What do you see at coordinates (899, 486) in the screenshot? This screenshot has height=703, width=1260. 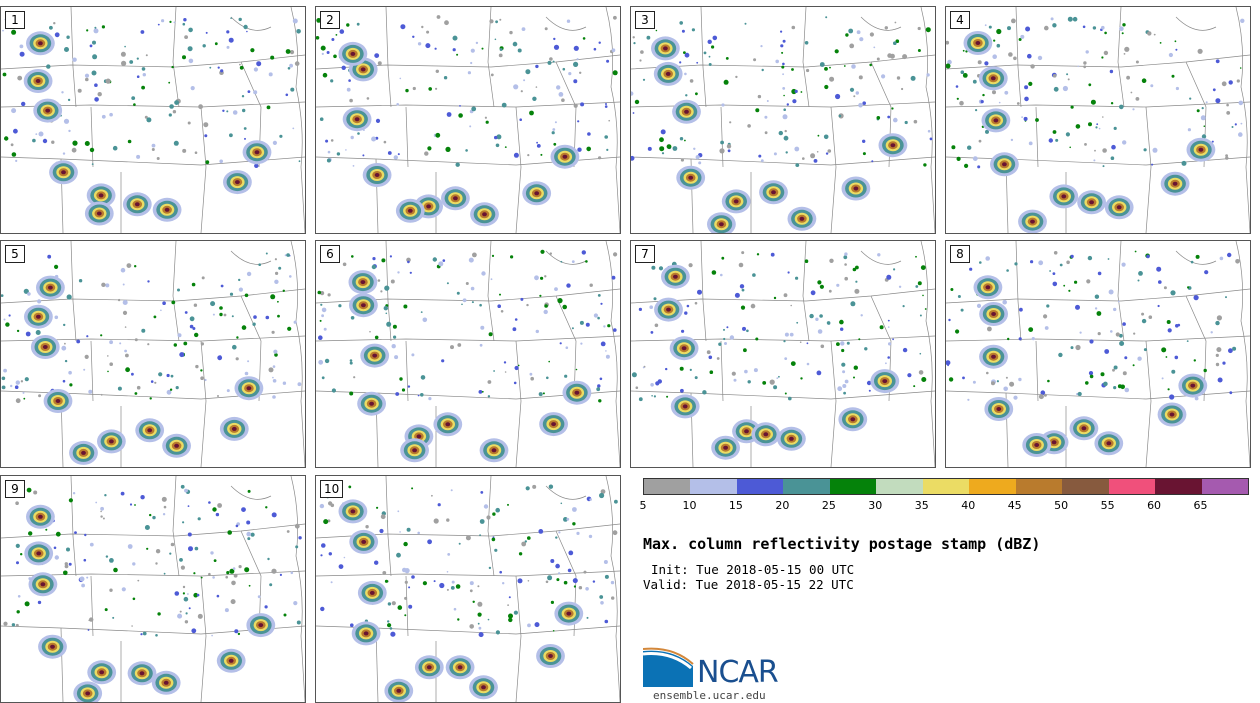 I see `colorbar-segment` at bounding box center [899, 486].